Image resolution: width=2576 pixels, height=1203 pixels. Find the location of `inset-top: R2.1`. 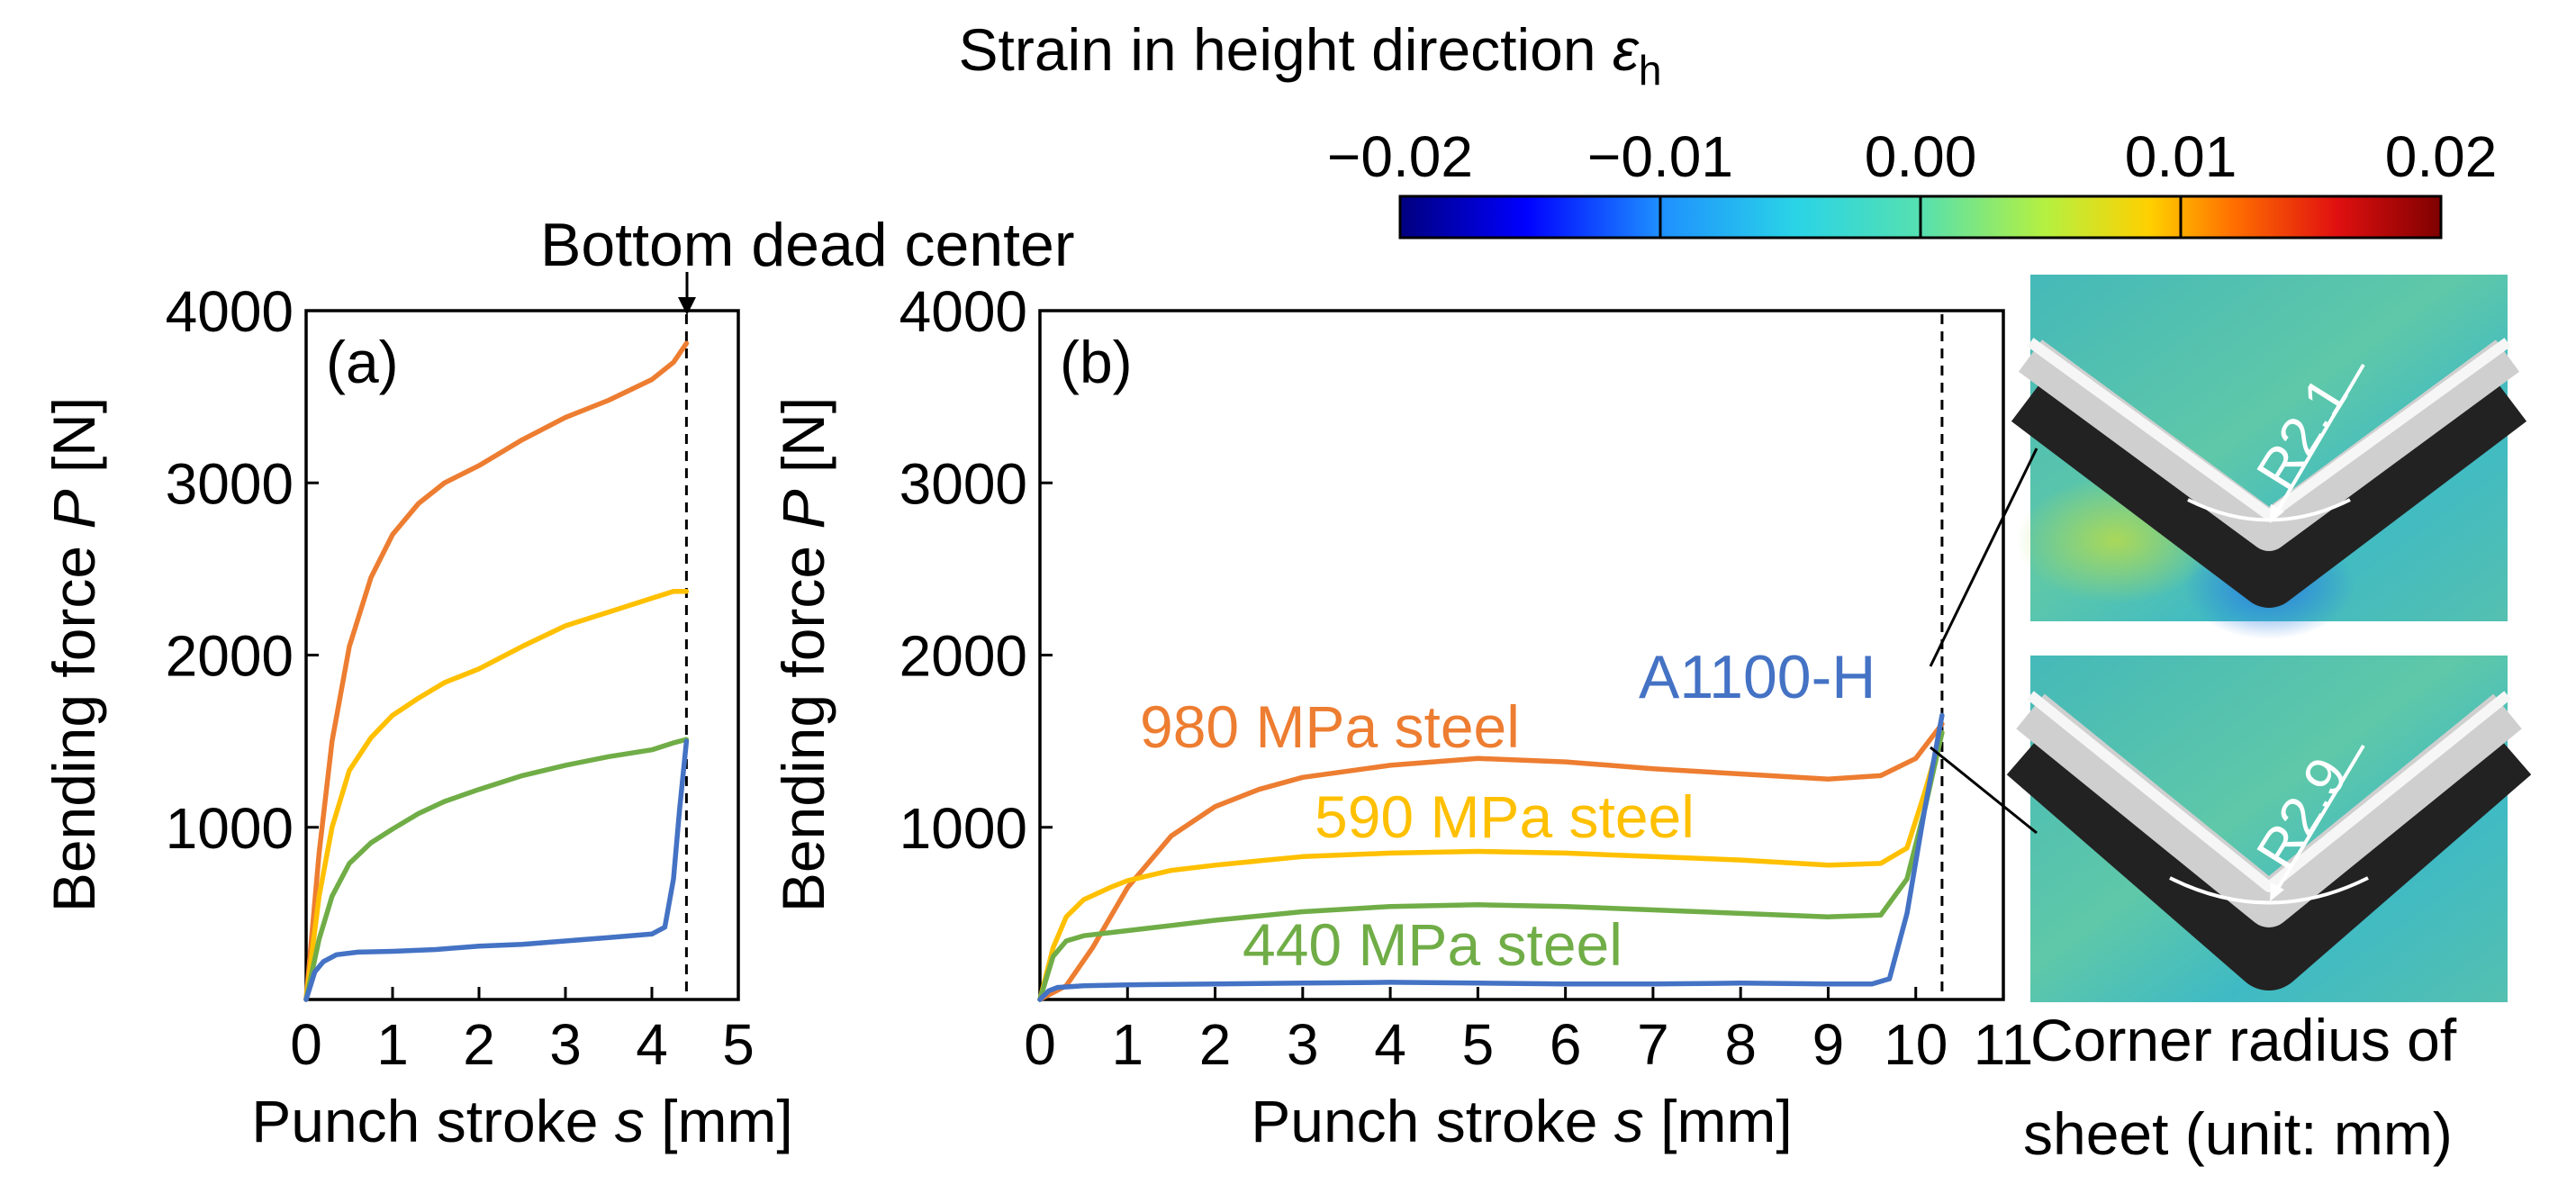

inset-top: R2.1 is located at coordinates (2269, 457).